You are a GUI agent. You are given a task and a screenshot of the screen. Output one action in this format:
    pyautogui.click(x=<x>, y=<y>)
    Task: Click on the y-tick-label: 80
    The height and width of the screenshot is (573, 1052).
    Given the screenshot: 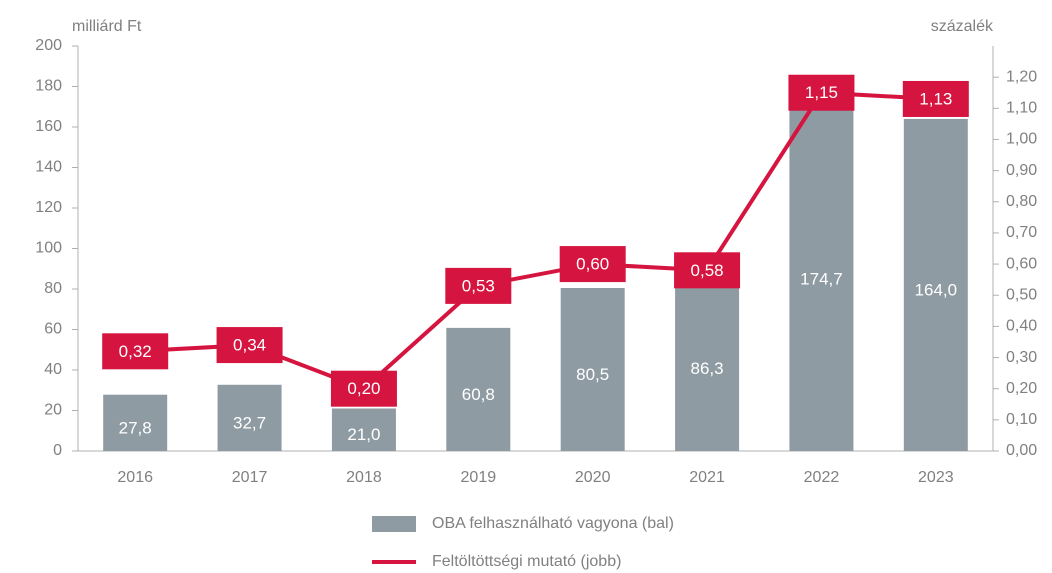 What is the action you would take?
    pyautogui.click(x=53, y=288)
    